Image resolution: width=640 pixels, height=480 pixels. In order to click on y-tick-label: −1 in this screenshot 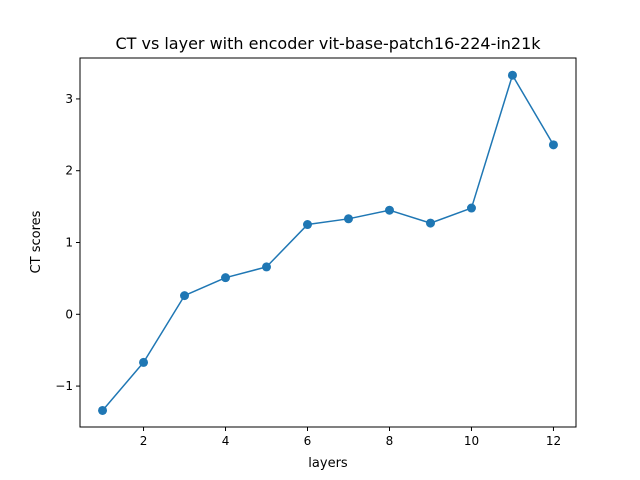, I will do `click(64, 386)`.